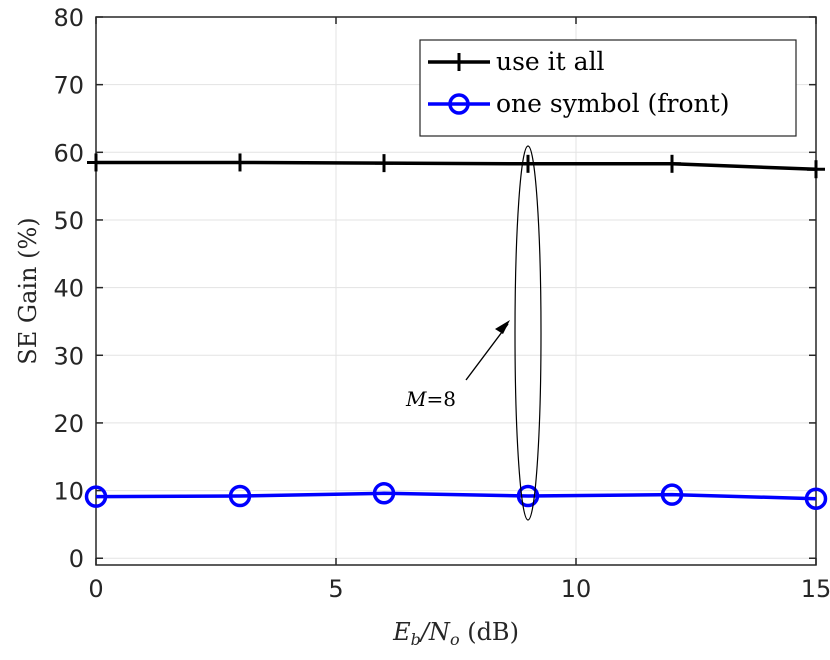 This screenshot has height=660, width=830. What do you see at coordinates (95, 589) in the screenshot?
I see `x-tick-label: 0` at bounding box center [95, 589].